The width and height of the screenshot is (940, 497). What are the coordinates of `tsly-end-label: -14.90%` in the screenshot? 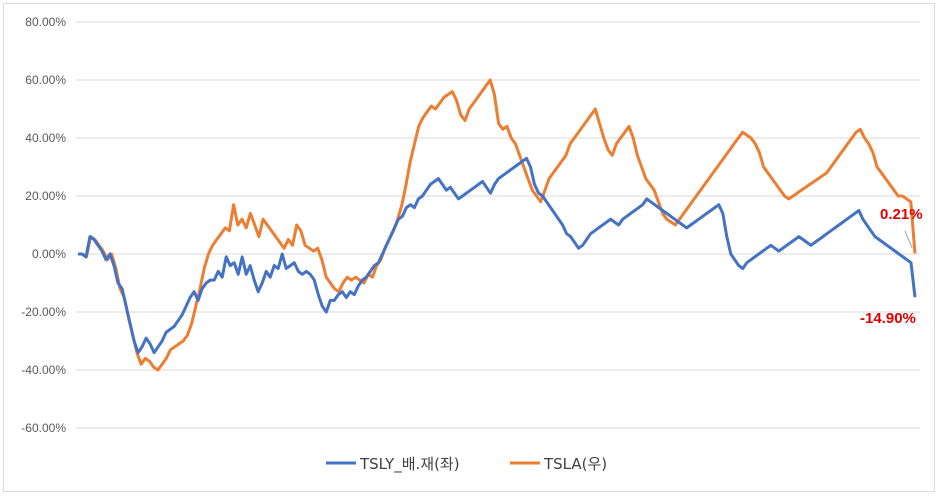 It's located at (888, 318).